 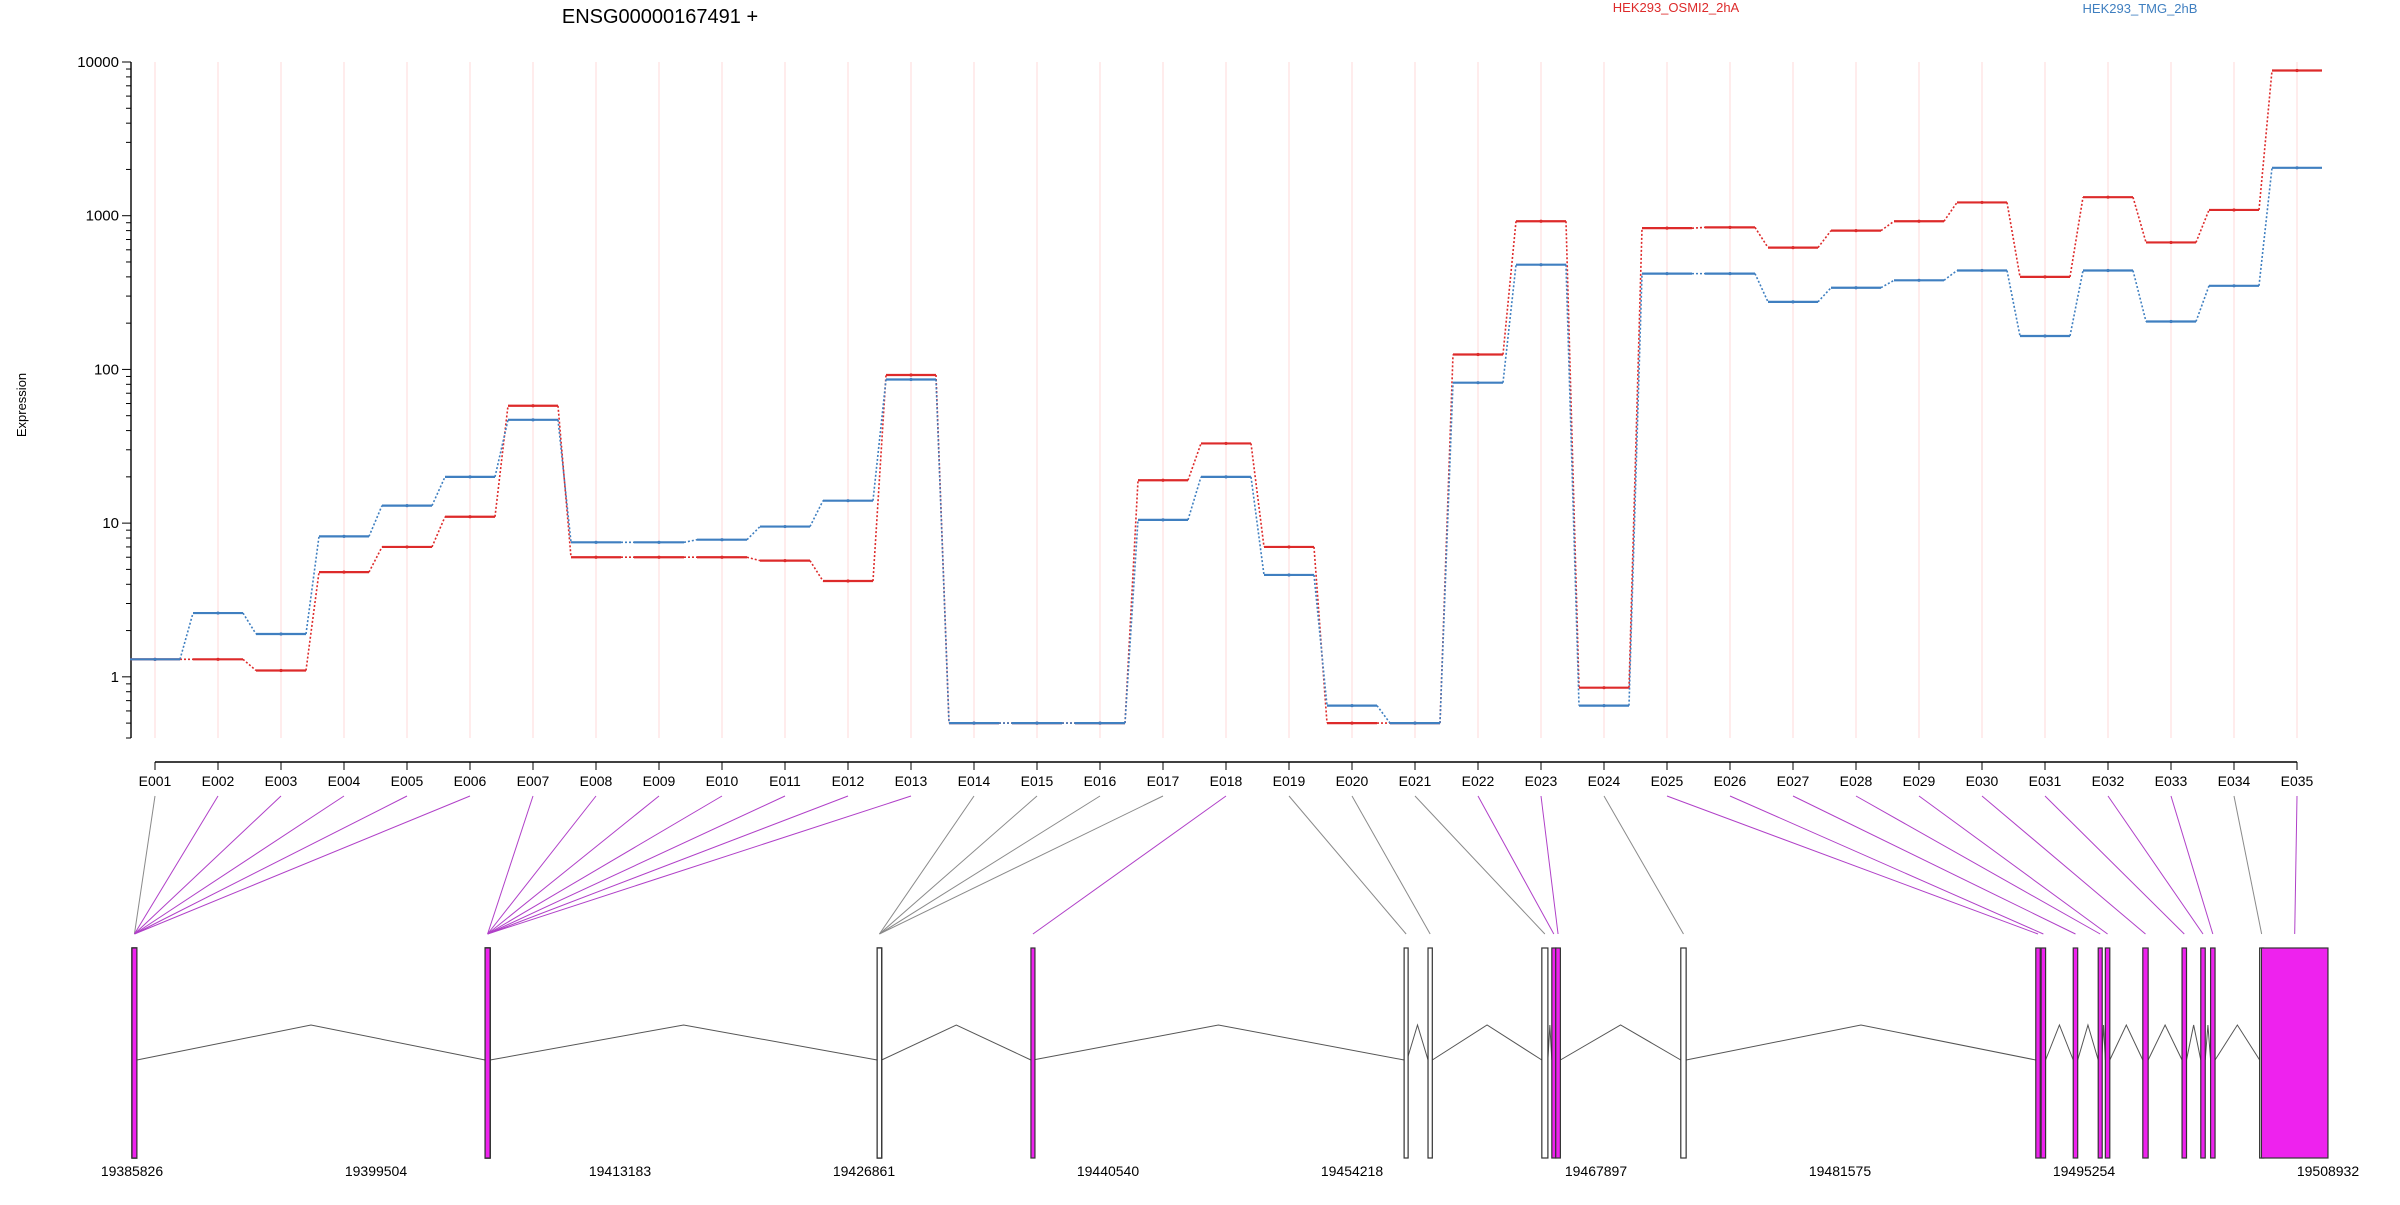 I want to click on x-tick-label: E021, so click(x=1415, y=781).